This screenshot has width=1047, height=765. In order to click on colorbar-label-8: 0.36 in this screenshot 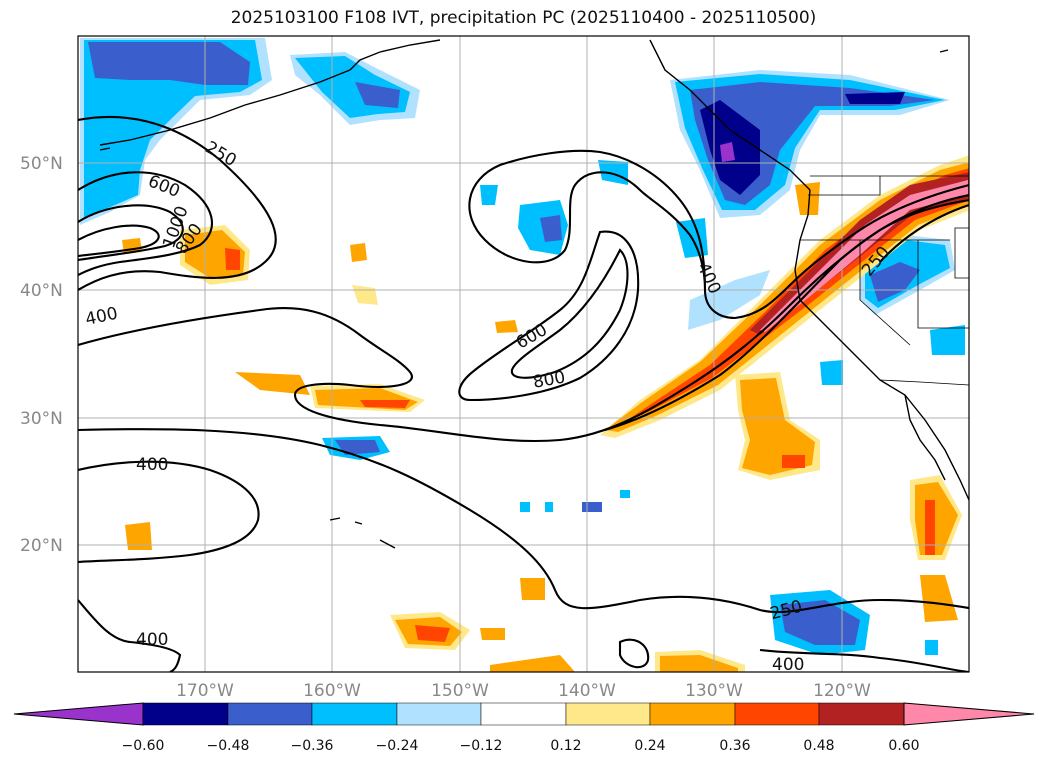, I will do `click(734, 746)`.